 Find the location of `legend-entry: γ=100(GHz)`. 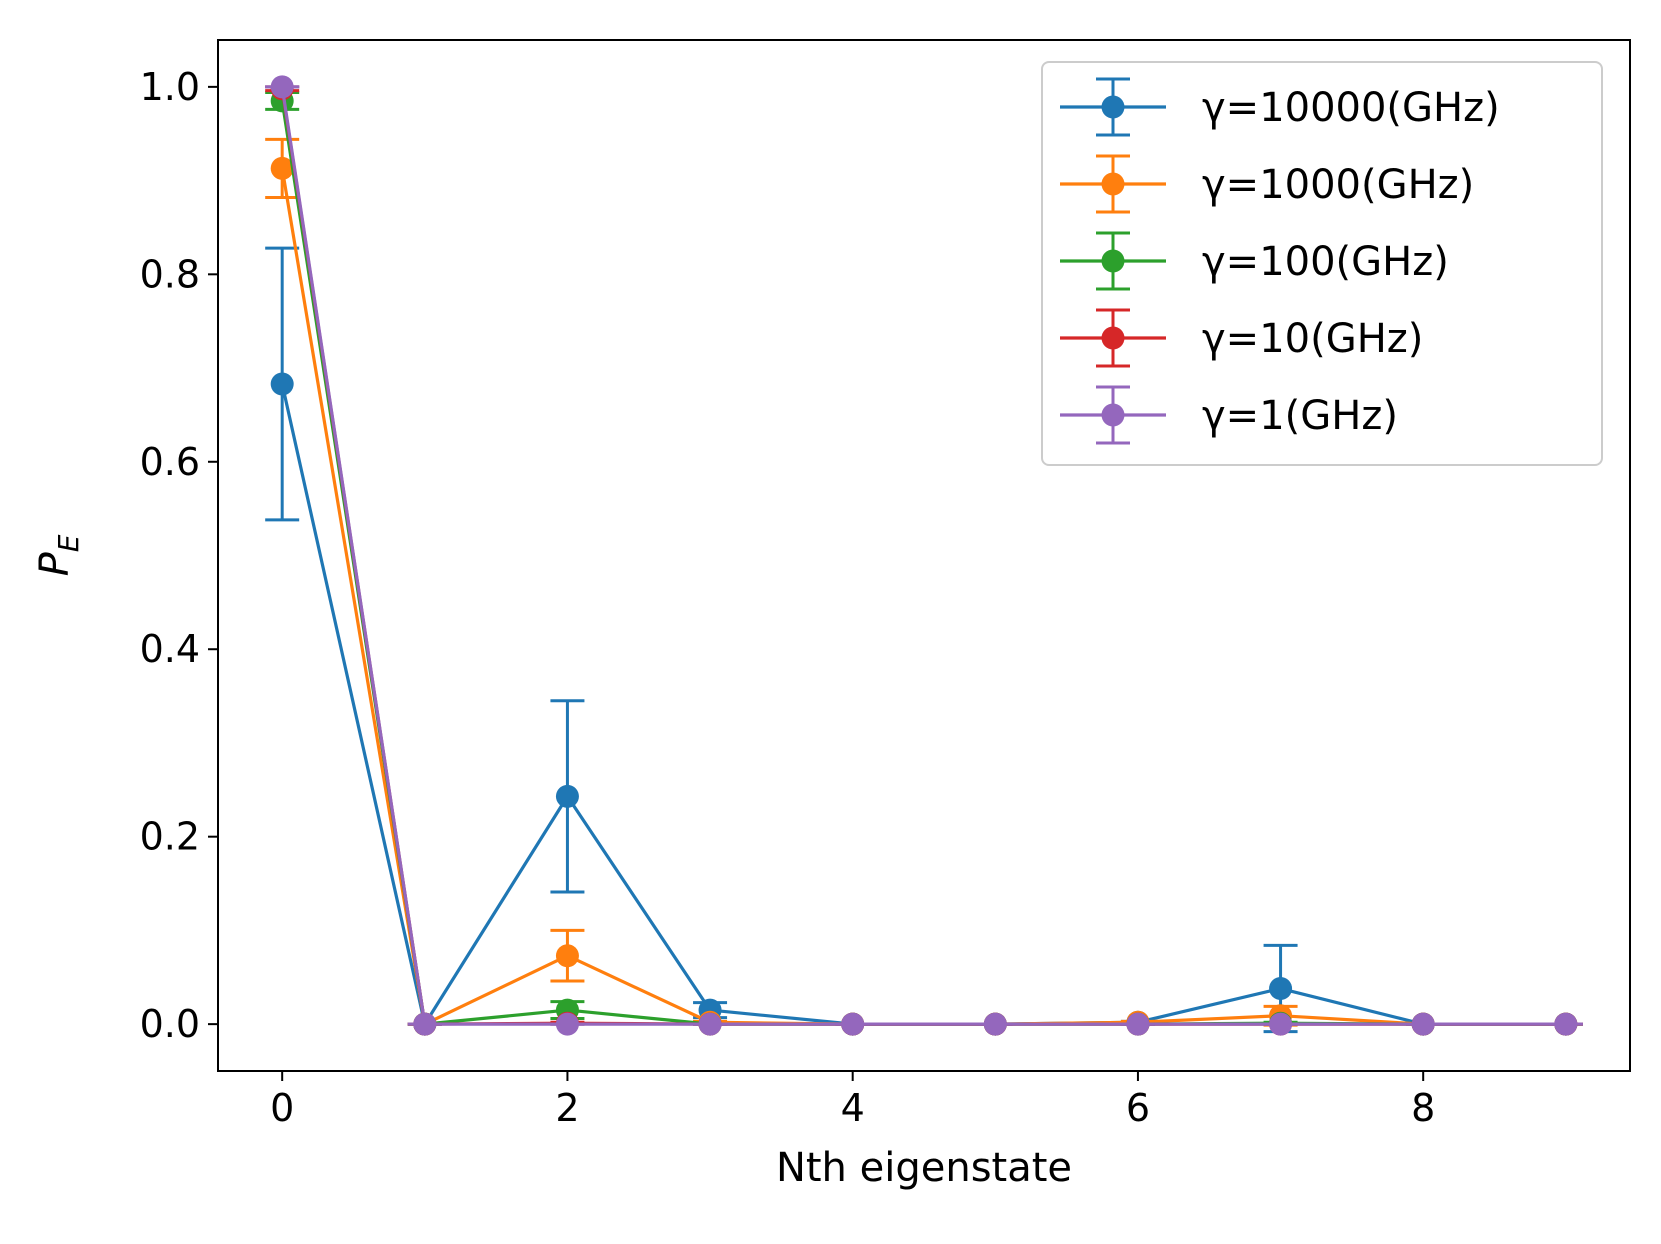

legend-entry: γ=100(GHz) is located at coordinates (1254, 261).